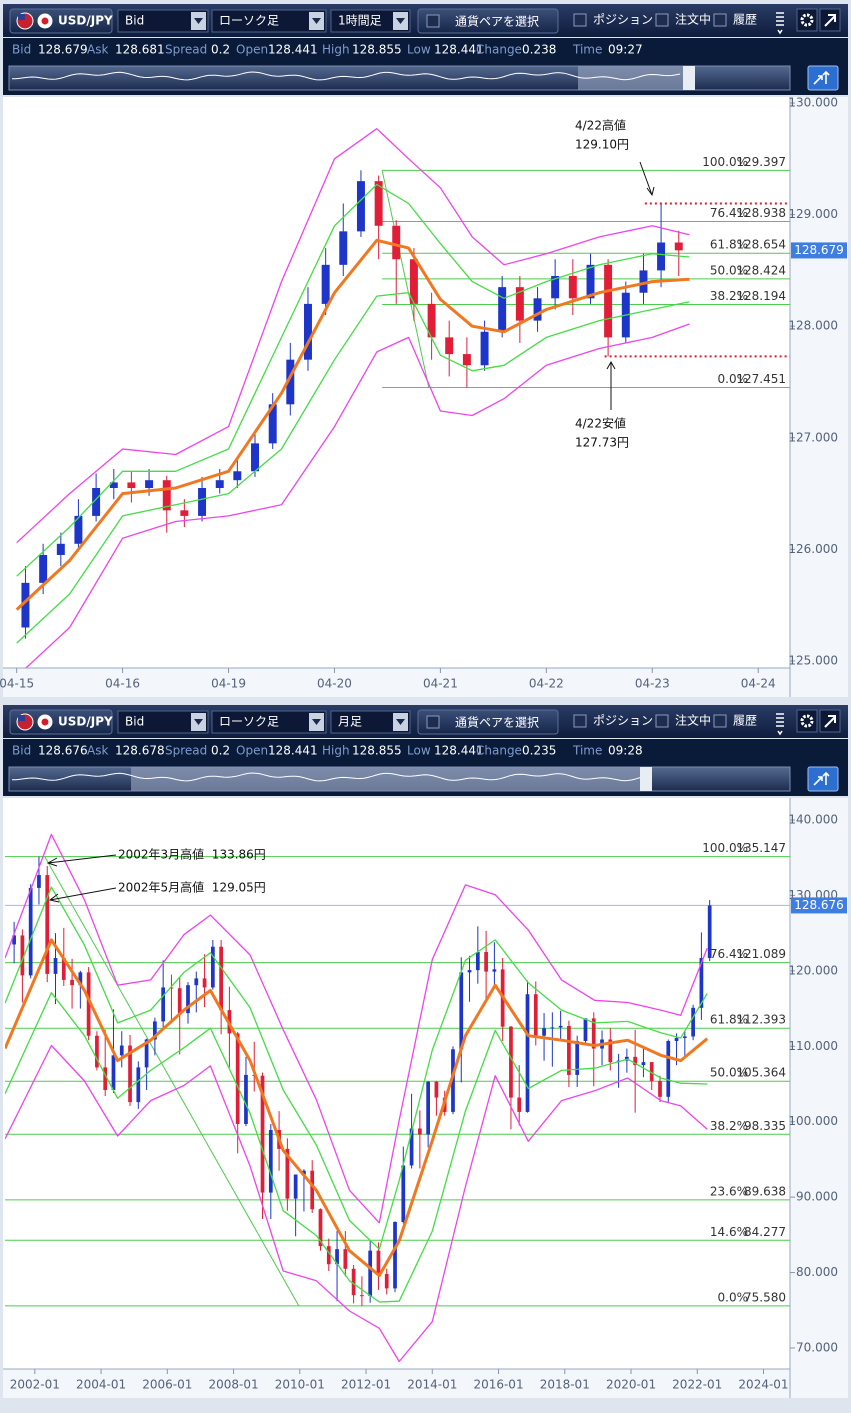 This screenshot has height=1413, width=851. I want to click on quote-label: Open, so click(252, 50).